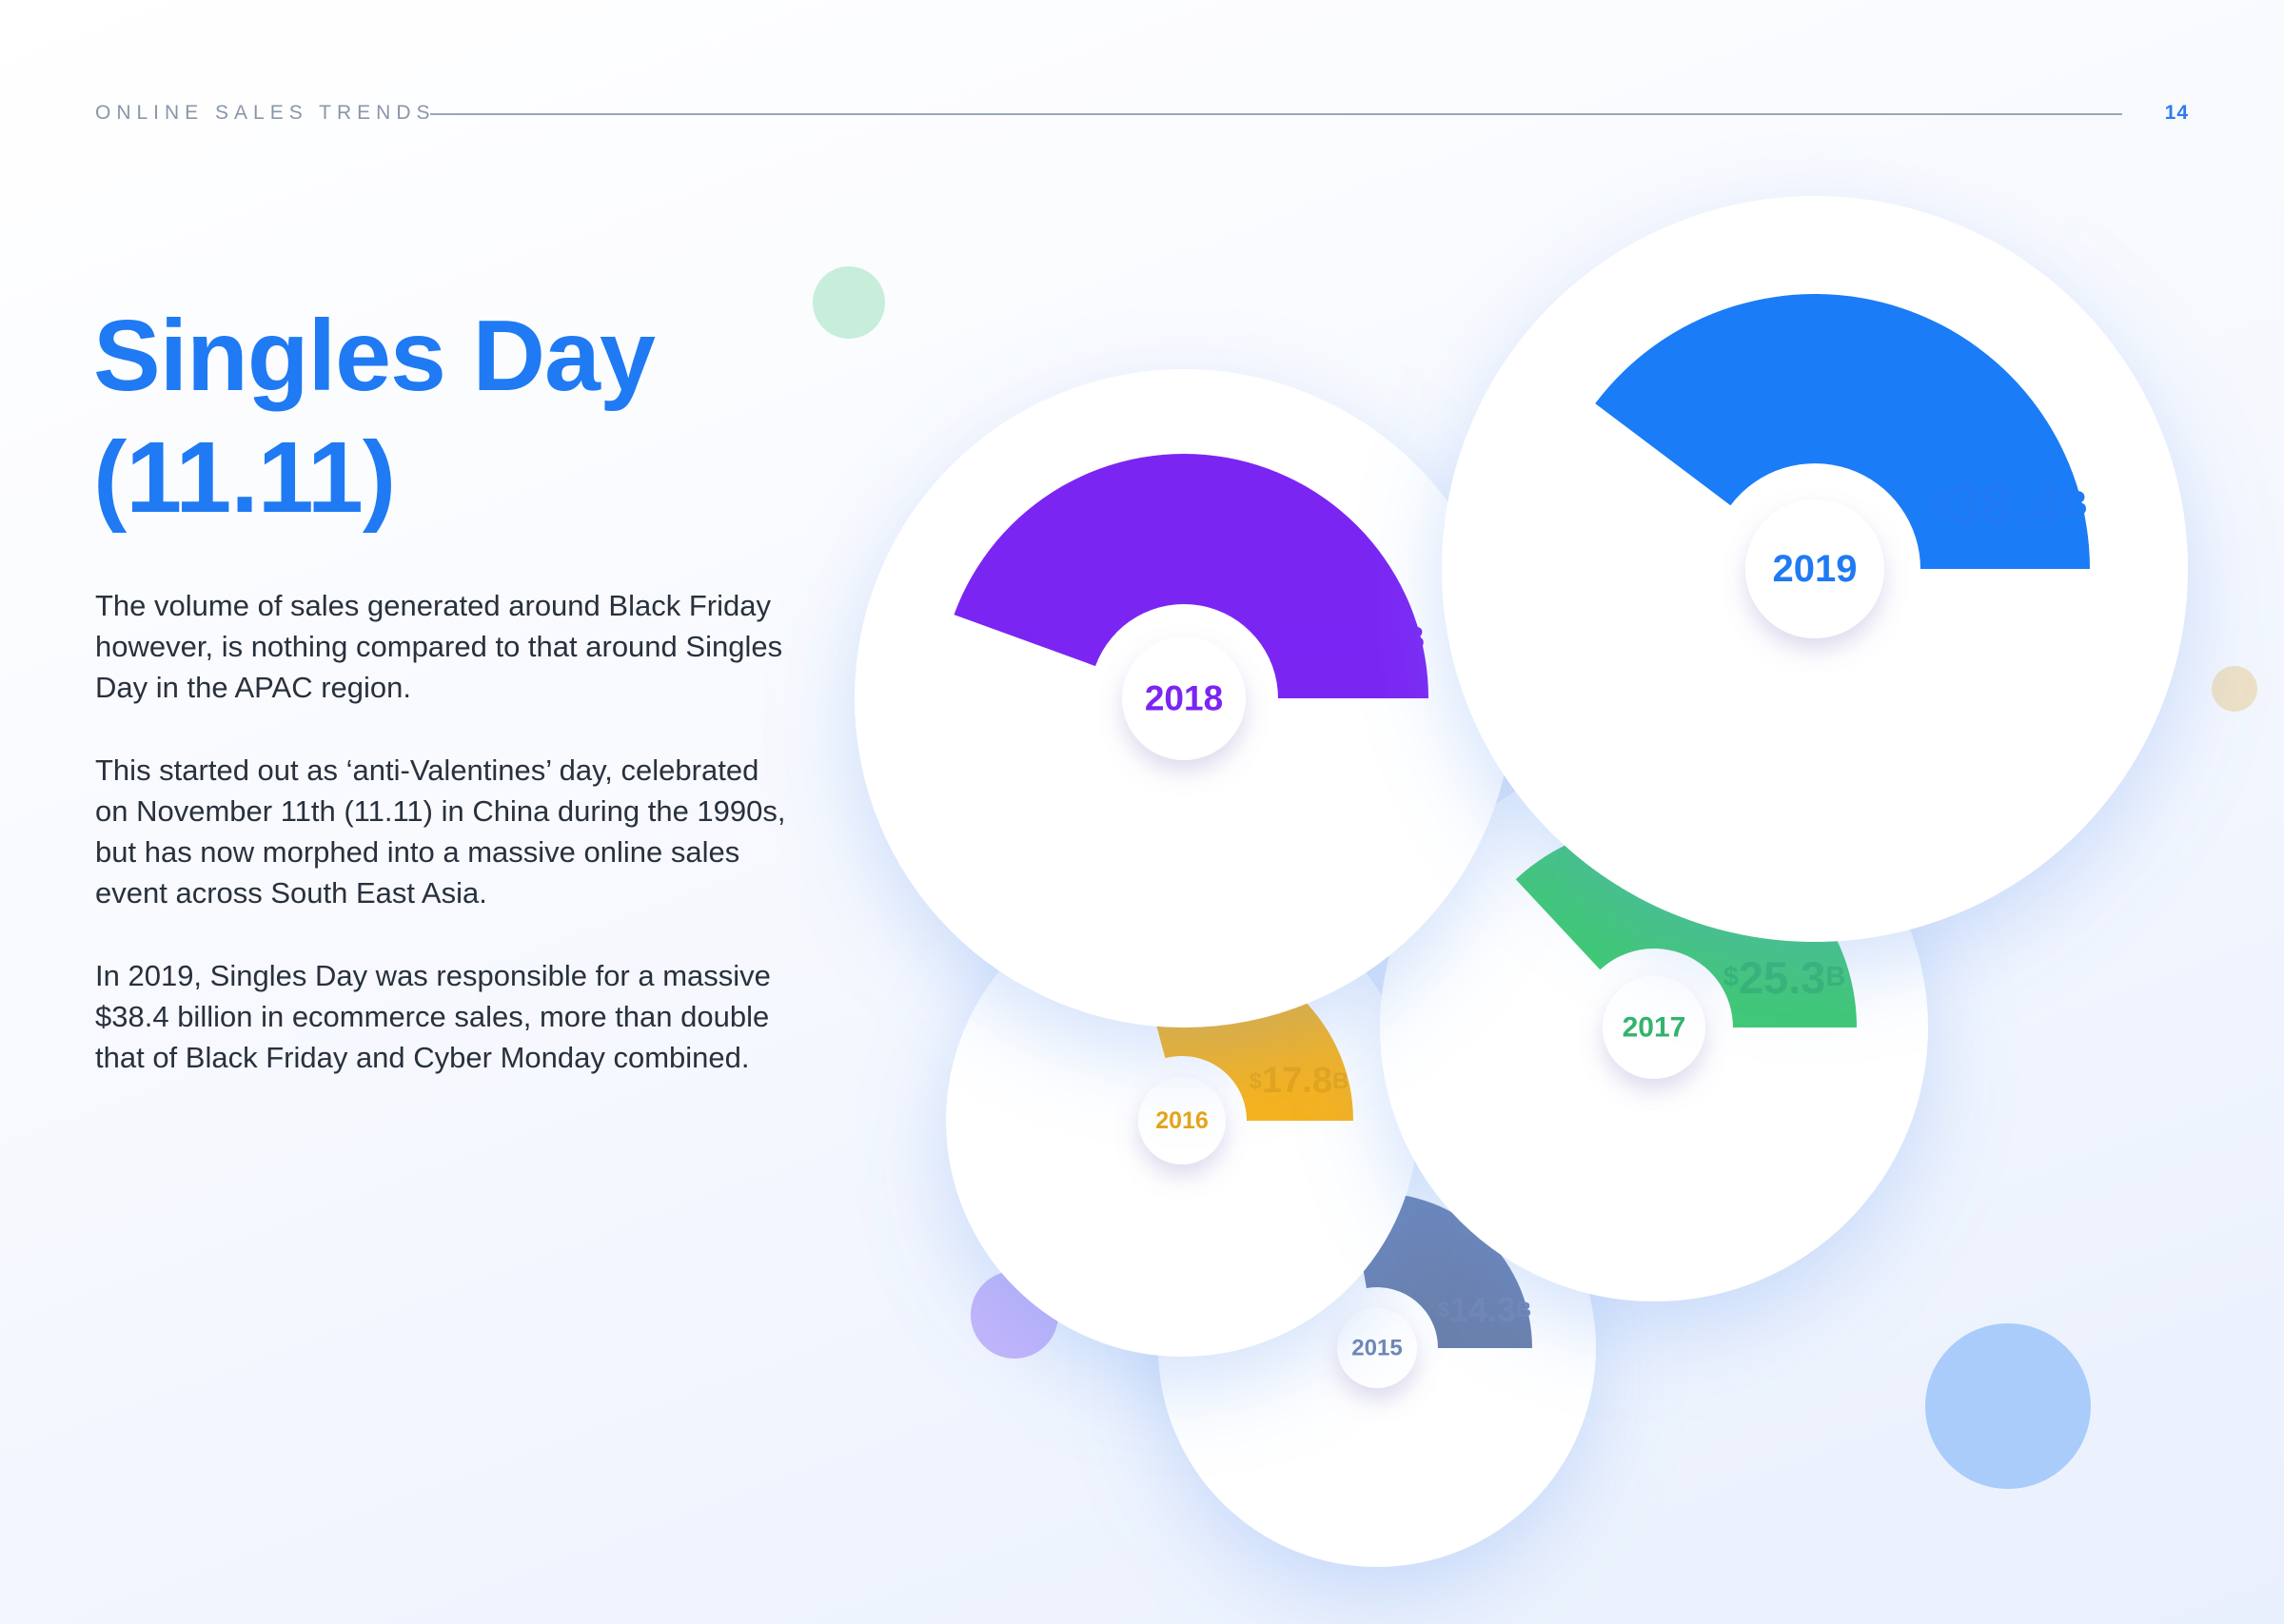 The width and height of the screenshot is (2284, 1624). I want to click on value-label-2016: $17.8B, so click(1299, 1081).